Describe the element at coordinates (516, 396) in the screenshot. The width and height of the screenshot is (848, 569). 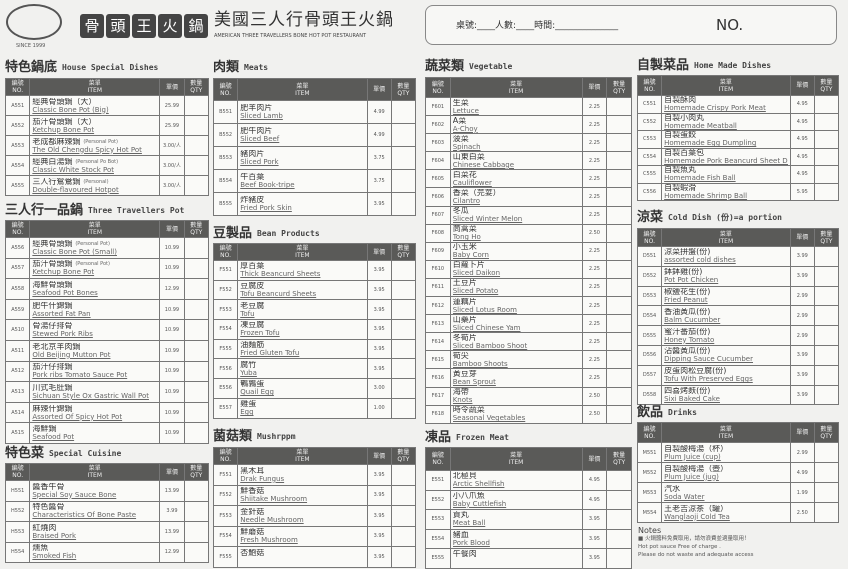
I see `item-name: 海帶 Knots` at that location.